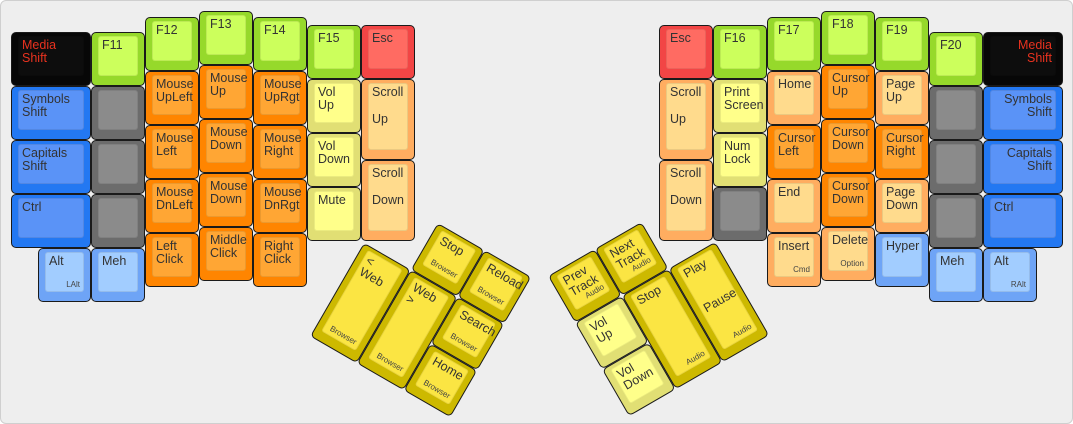 Image resolution: width=1073 pixels, height=424 pixels. I want to click on key-vol-up: Vol Up, so click(334, 106).